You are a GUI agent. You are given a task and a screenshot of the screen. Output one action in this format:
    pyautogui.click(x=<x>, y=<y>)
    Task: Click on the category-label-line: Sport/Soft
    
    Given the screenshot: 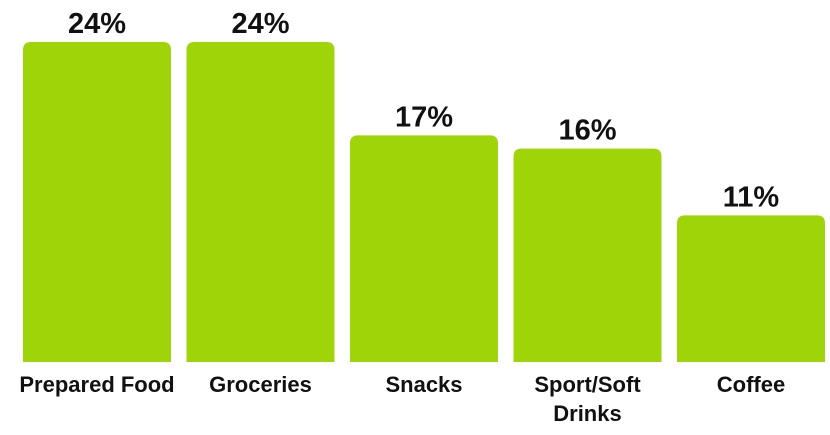 What is the action you would take?
    pyautogui.click(x=587, y=384)
    